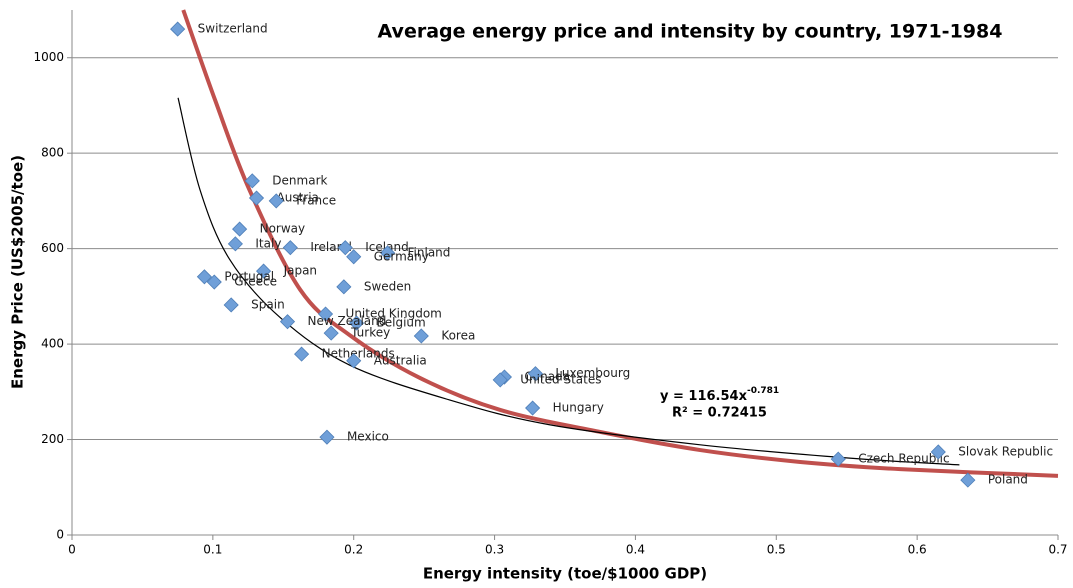 The image size is (1073, 588). I want to click on point-label: Poland, so click(1008, 480).